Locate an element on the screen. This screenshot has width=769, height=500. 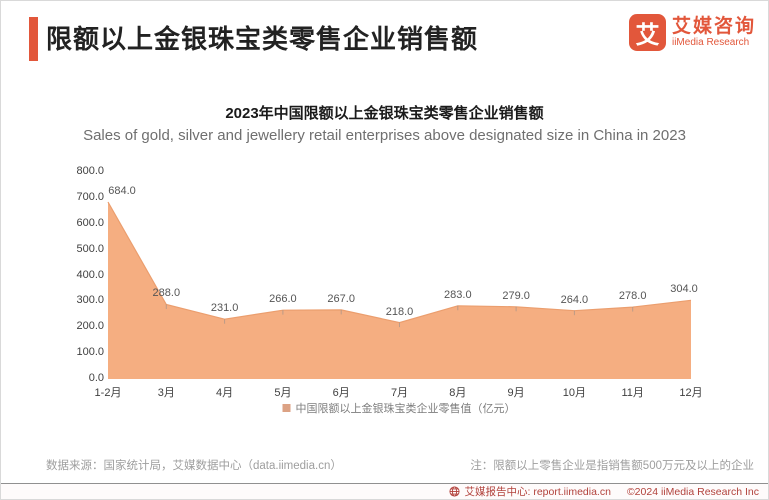
iimedia-logo-text: 艾媒咨询 iiMedia Research is located at coordinates (714, 32).